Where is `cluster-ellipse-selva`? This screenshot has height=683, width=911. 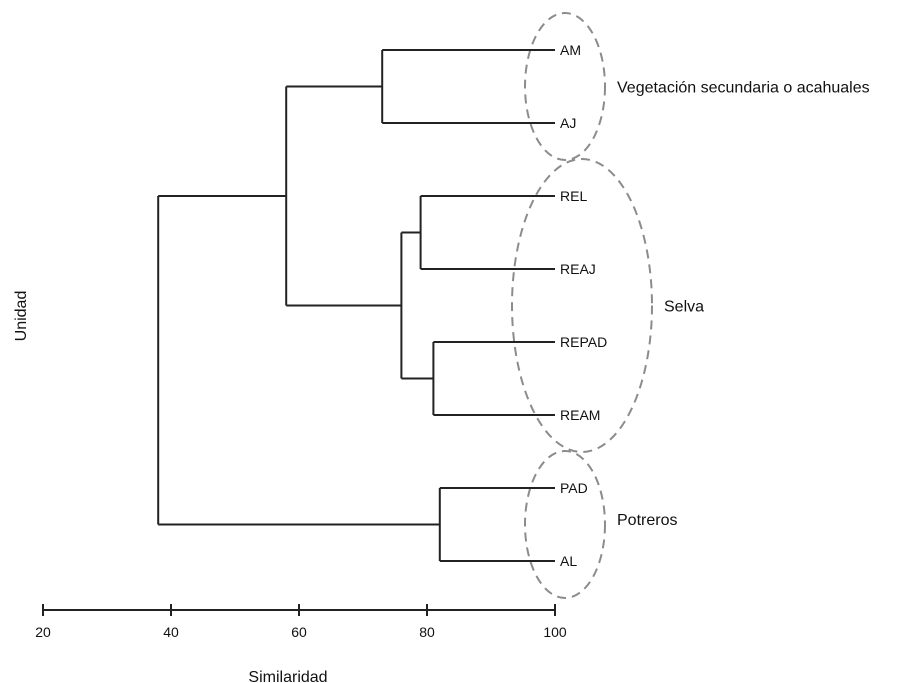
cluster-ellipse-selva is located at coordinates (582, 305).